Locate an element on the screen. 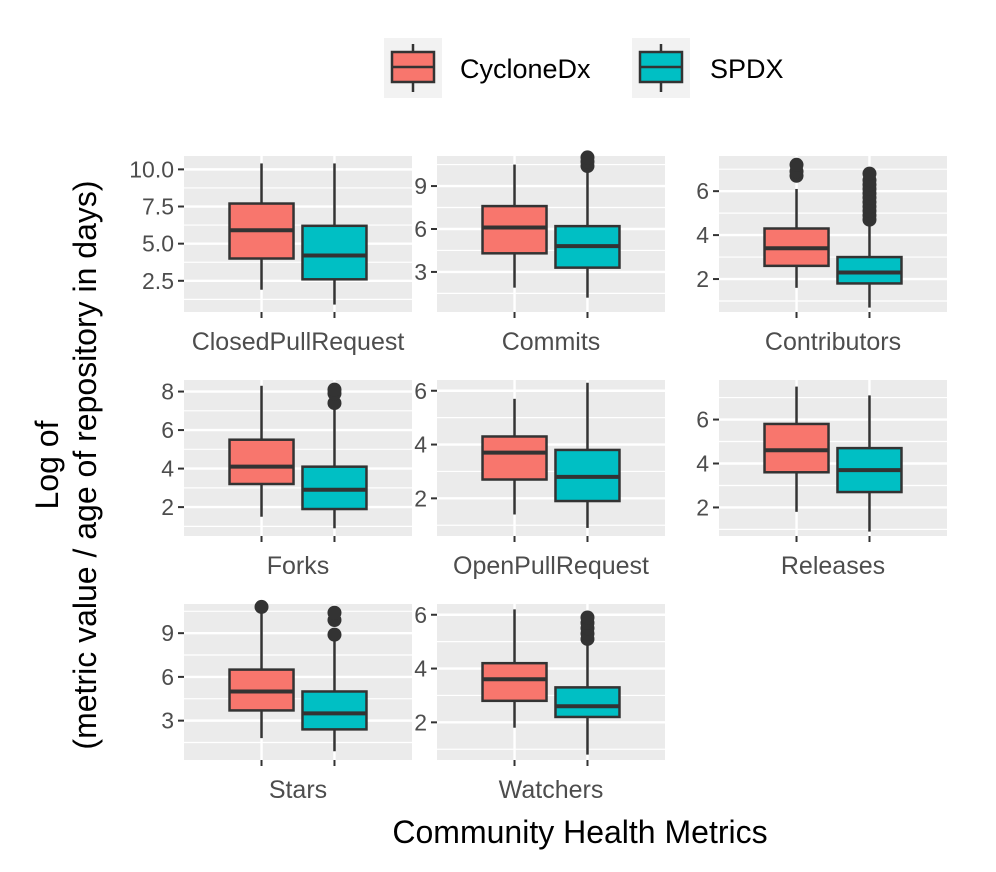  y-tick-label: 10.0 is located at coordinates (151, 169).